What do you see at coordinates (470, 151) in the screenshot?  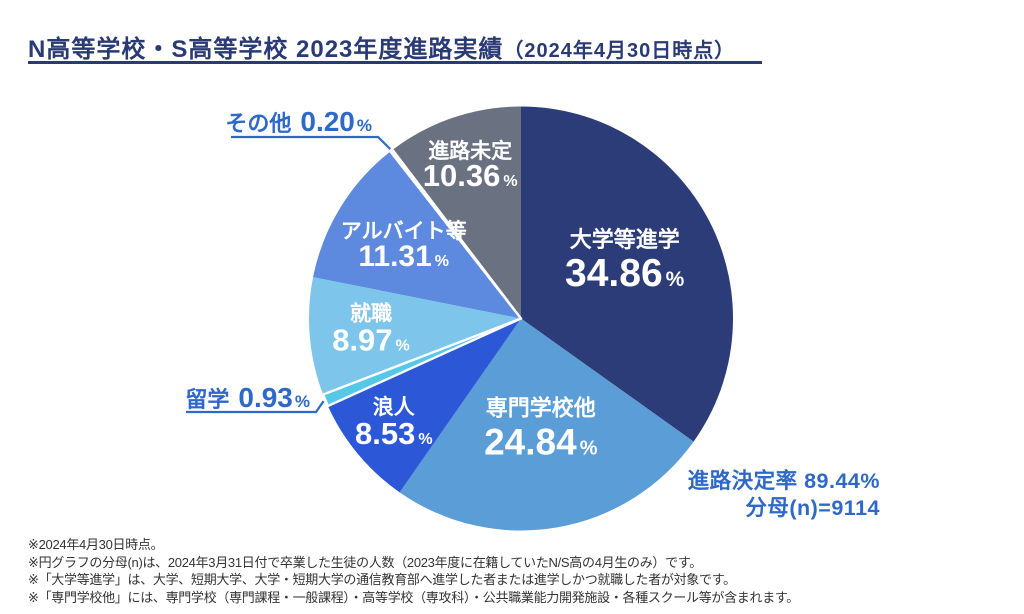 I see `slice-name-label: 進路未定` at bounding box center [470, 151].